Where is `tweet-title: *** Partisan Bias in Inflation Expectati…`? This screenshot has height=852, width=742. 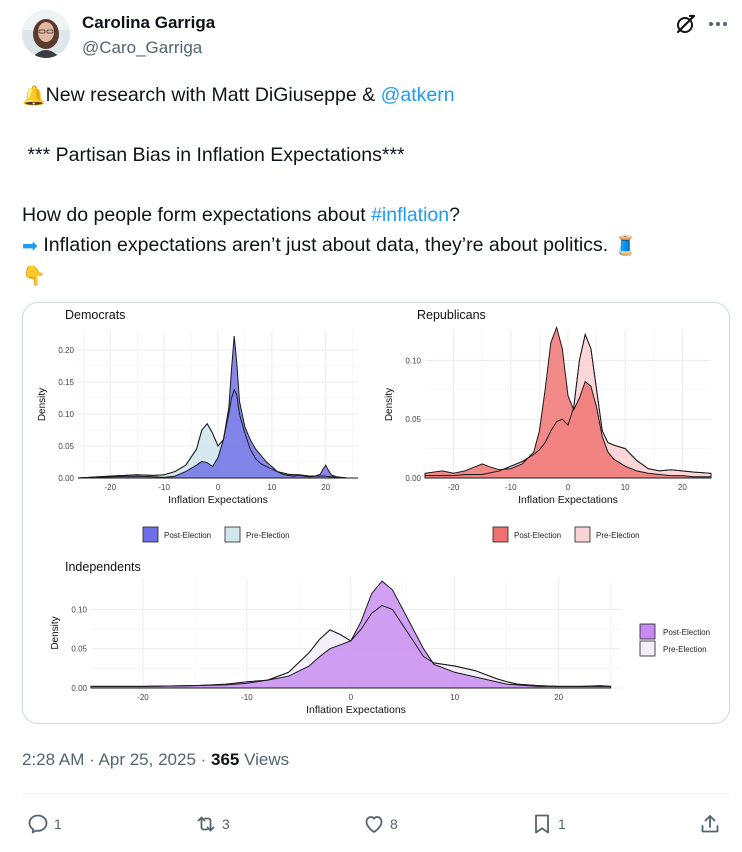
tweet-title: *** Partisan Bias in Inflation Expectati… is located at coordinates (372, 155).